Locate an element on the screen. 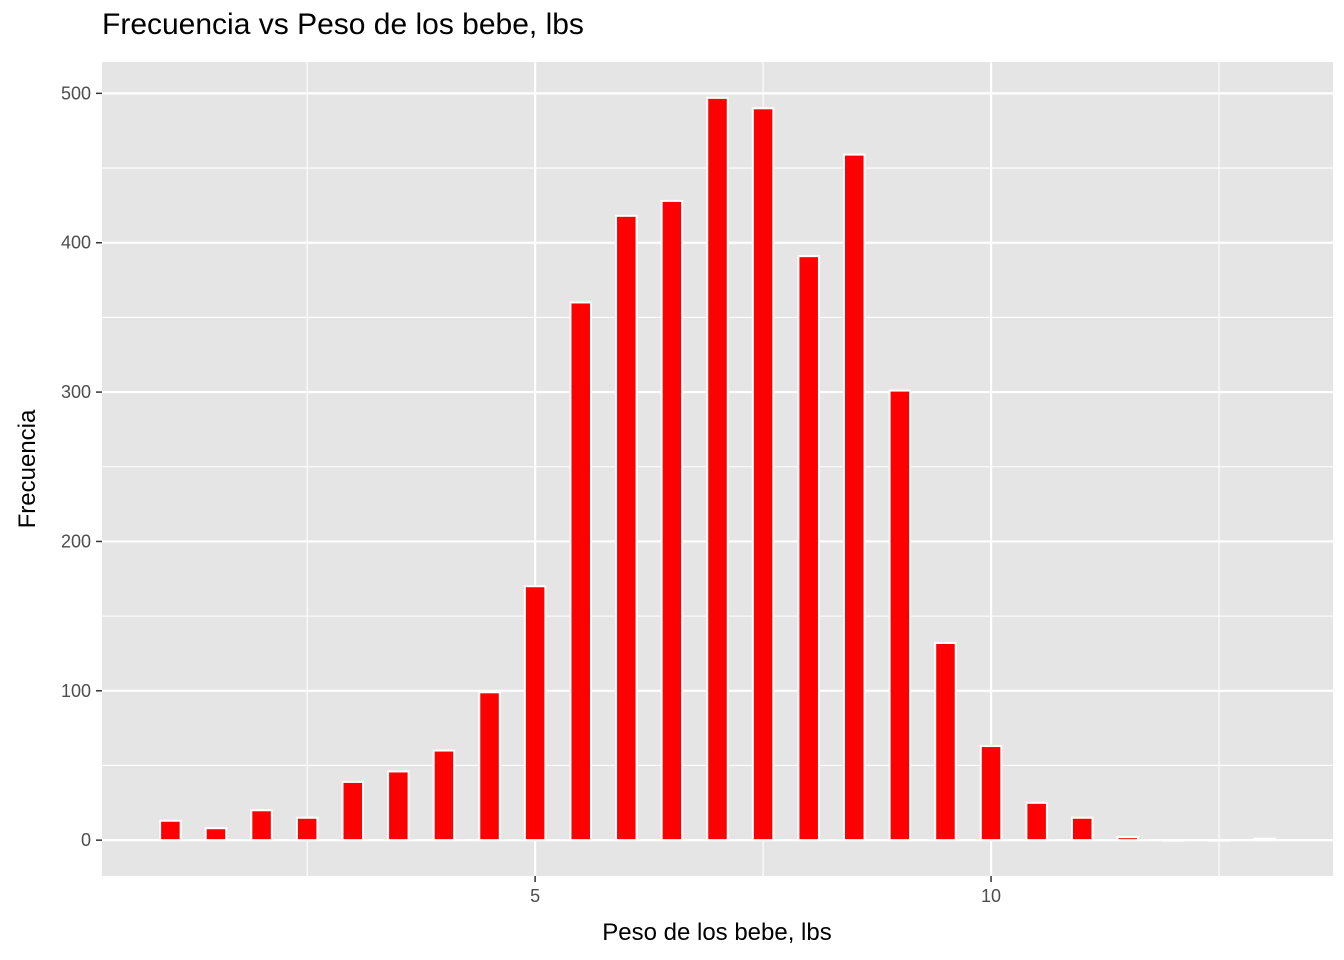 The height and width of the screenshot is (960, 1344). y-tick-label: 100 is located at coordinates (76, 691).